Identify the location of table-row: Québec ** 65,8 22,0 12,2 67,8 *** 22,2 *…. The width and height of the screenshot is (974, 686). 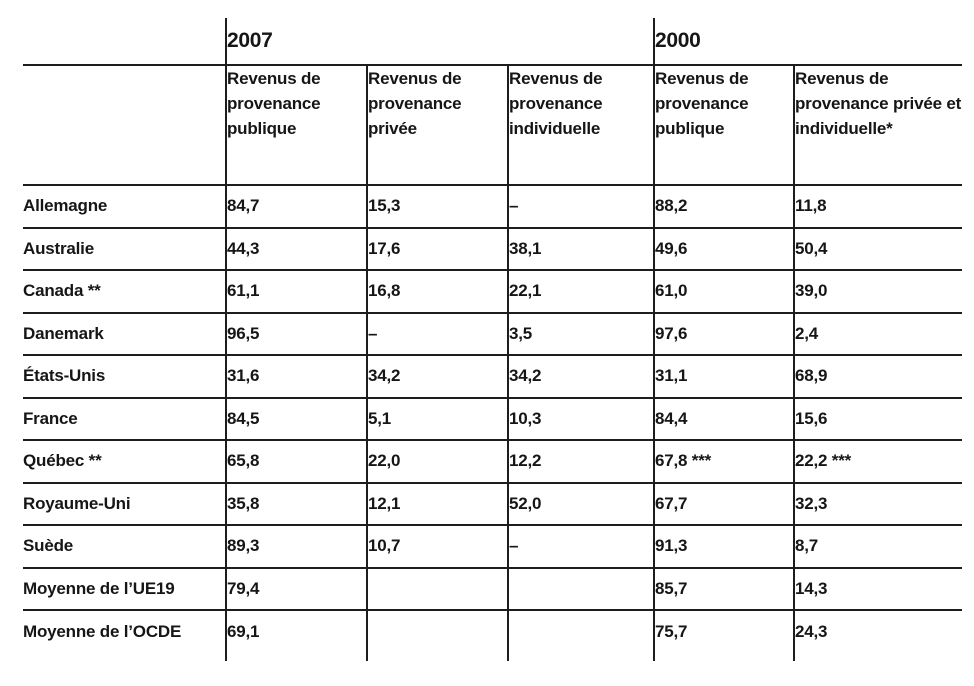
(492, 462).